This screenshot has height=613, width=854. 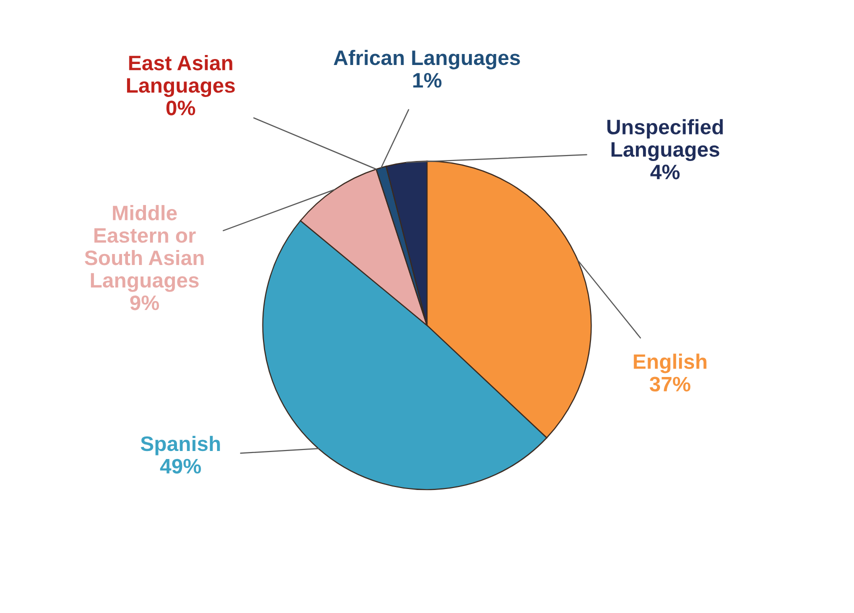 I want to click on text: 0%, so click(x=181, y=108).